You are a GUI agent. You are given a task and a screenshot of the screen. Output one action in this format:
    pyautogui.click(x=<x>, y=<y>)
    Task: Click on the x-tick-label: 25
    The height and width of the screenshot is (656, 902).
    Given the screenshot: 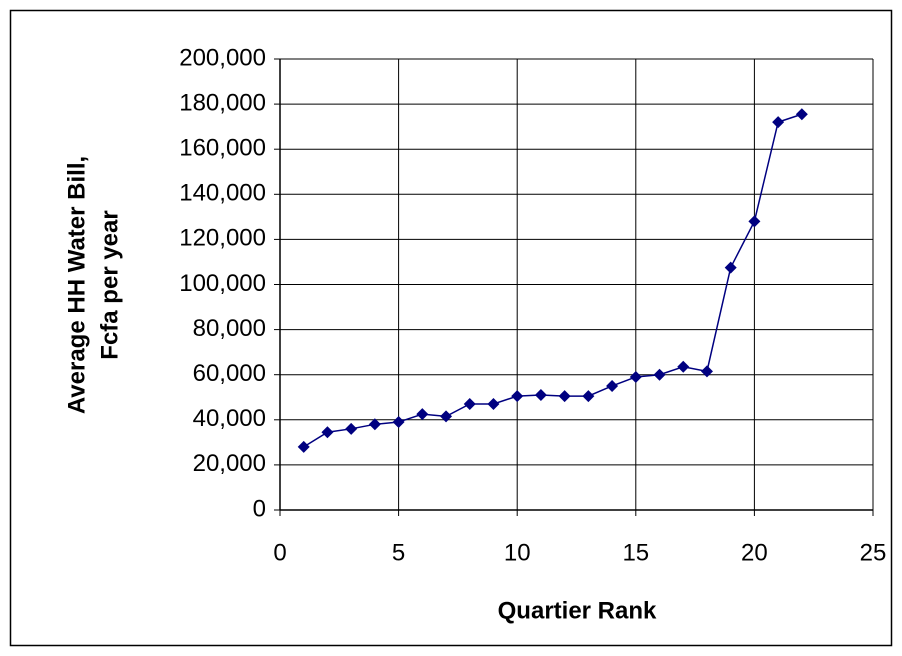 What is the action you would take?
    pyautogui.click(x=873, y=552)
    